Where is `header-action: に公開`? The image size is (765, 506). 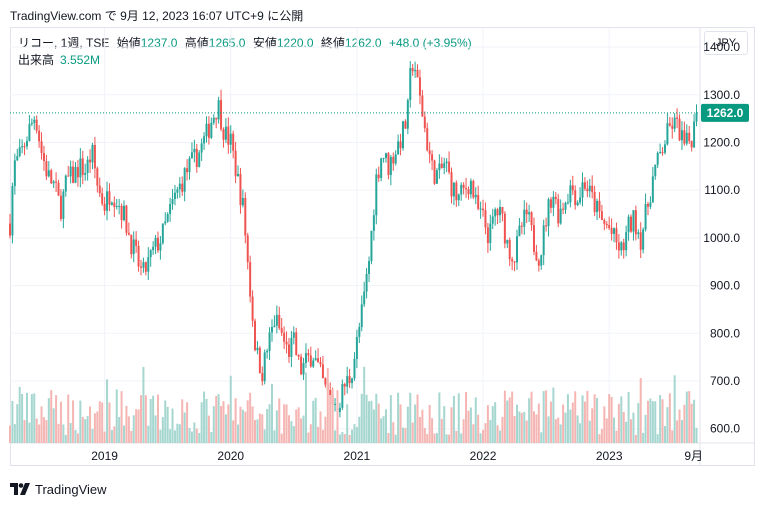 header-action: に公開 is located at coordinates (285, 16).